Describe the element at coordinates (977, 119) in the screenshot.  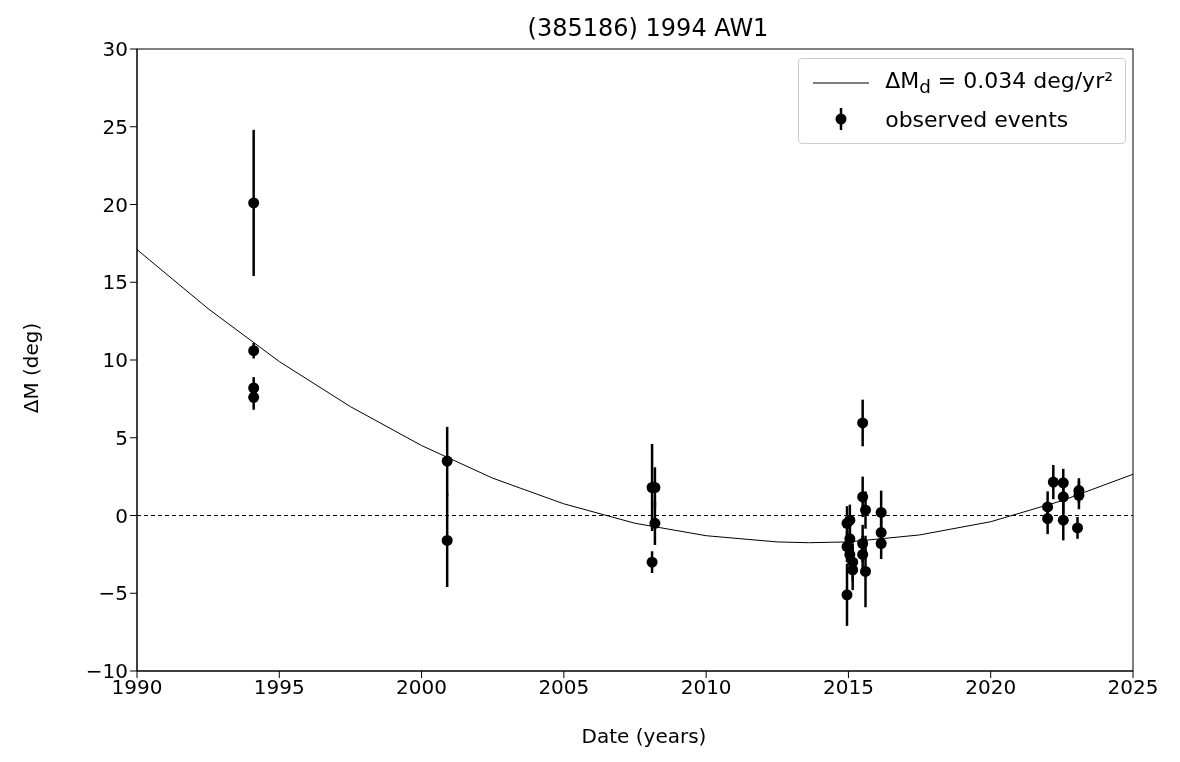
I see `legend-label: observed events` at that location.